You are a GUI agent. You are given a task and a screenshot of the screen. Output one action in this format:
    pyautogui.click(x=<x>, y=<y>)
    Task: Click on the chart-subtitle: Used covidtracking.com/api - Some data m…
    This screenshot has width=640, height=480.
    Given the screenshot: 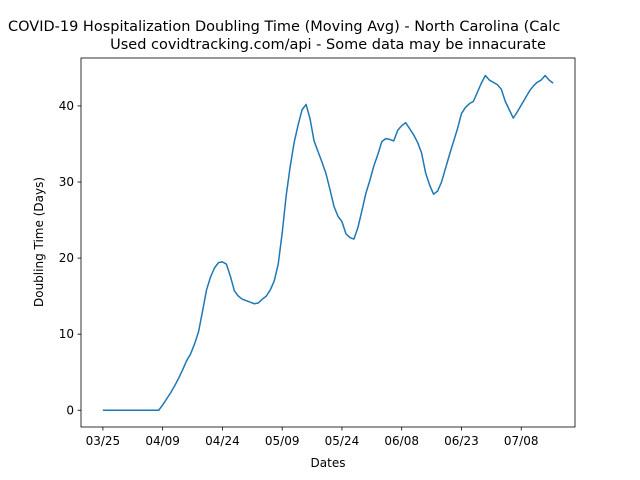 What is the action you would take?
    pyautogui.click(x=328, y=45)
    